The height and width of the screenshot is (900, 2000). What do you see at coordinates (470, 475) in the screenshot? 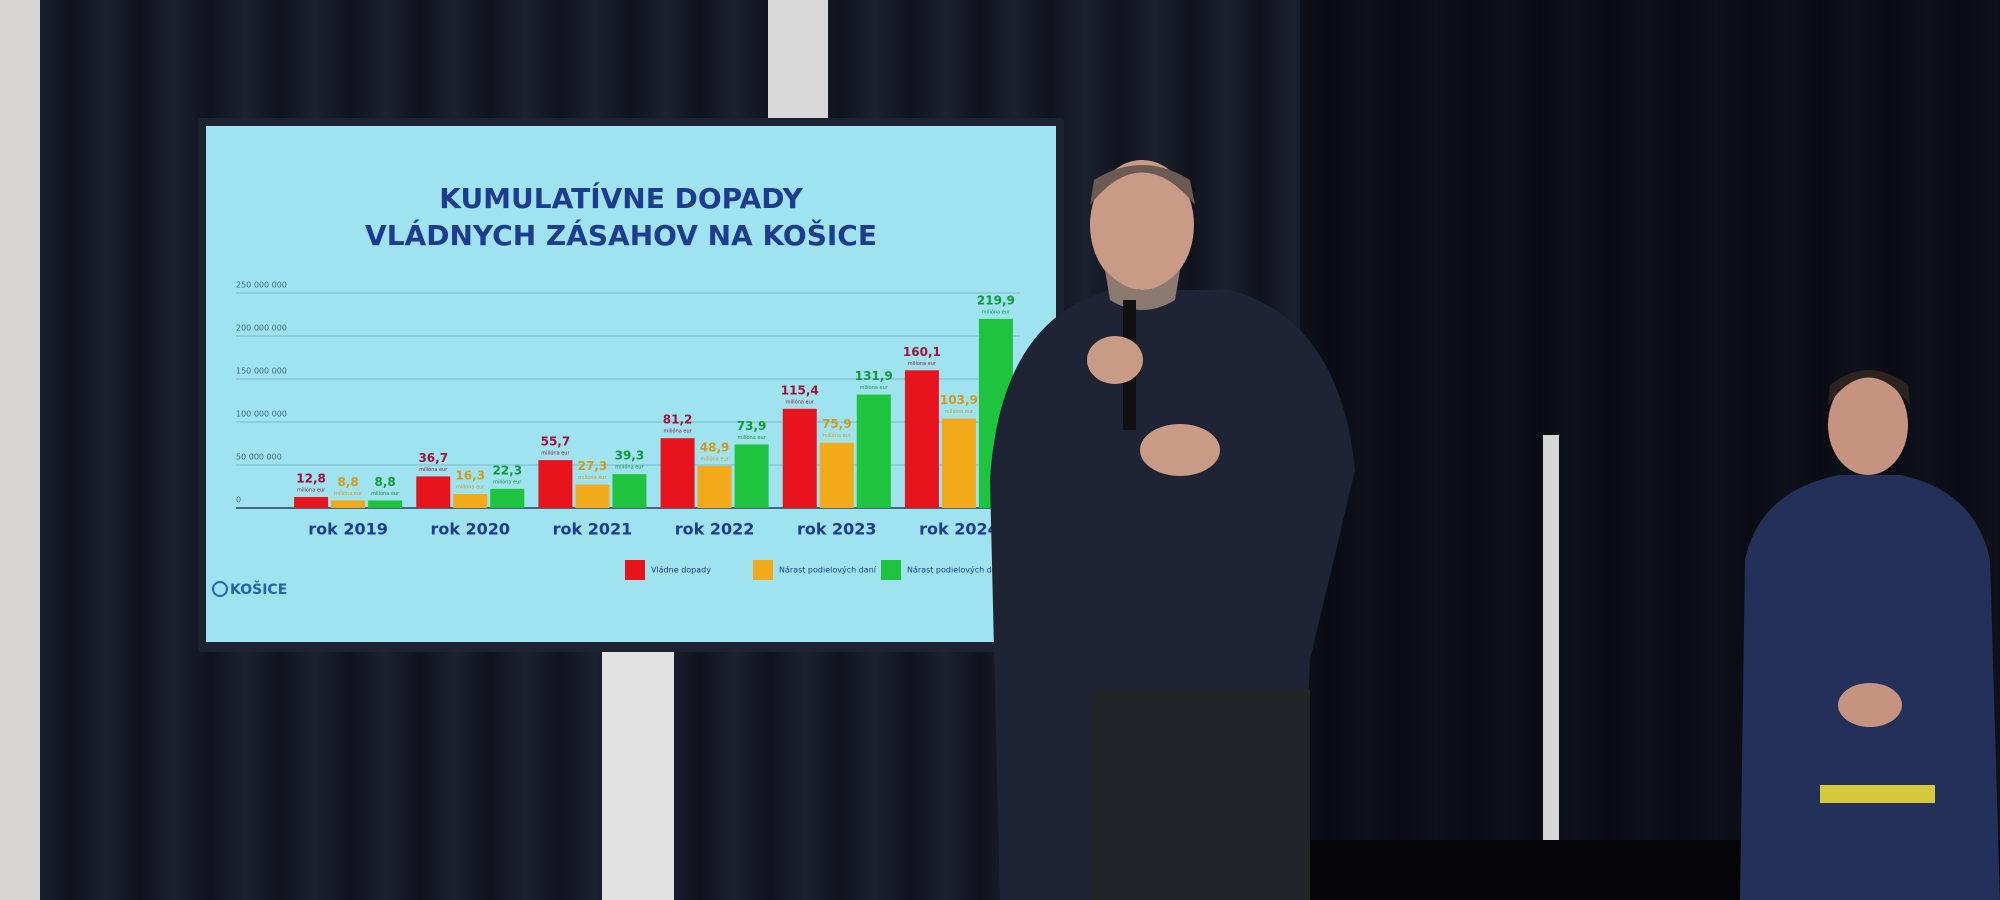
I see `value-label: 16,3` at bounding box center [470, 475].